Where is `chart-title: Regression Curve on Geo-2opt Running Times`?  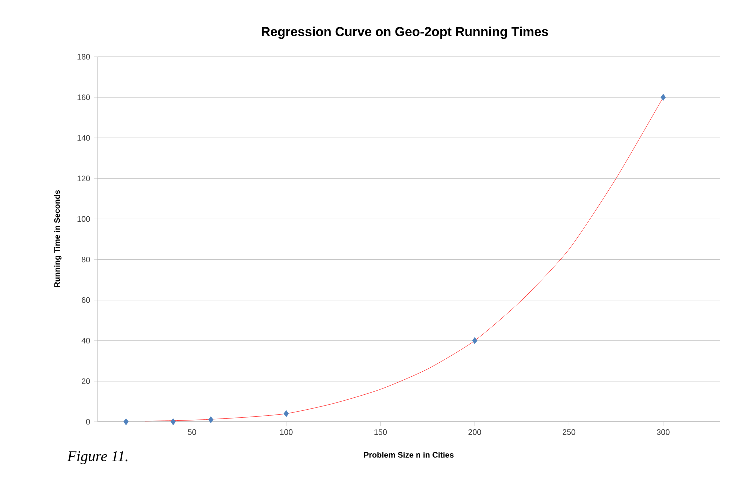
chart-title: Regression Curve on Geo-2opt Running Times is located at coordinates (405, 33).